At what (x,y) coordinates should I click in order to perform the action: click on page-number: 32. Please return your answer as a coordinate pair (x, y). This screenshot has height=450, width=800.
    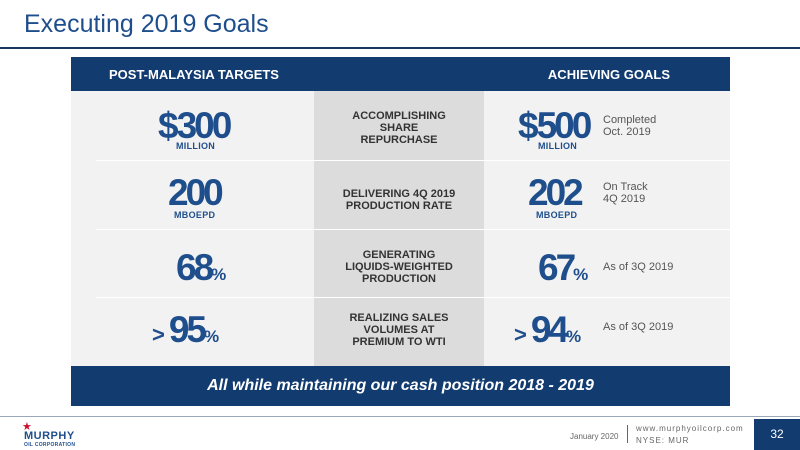
    Looking at the image, I should click on (777, 434).